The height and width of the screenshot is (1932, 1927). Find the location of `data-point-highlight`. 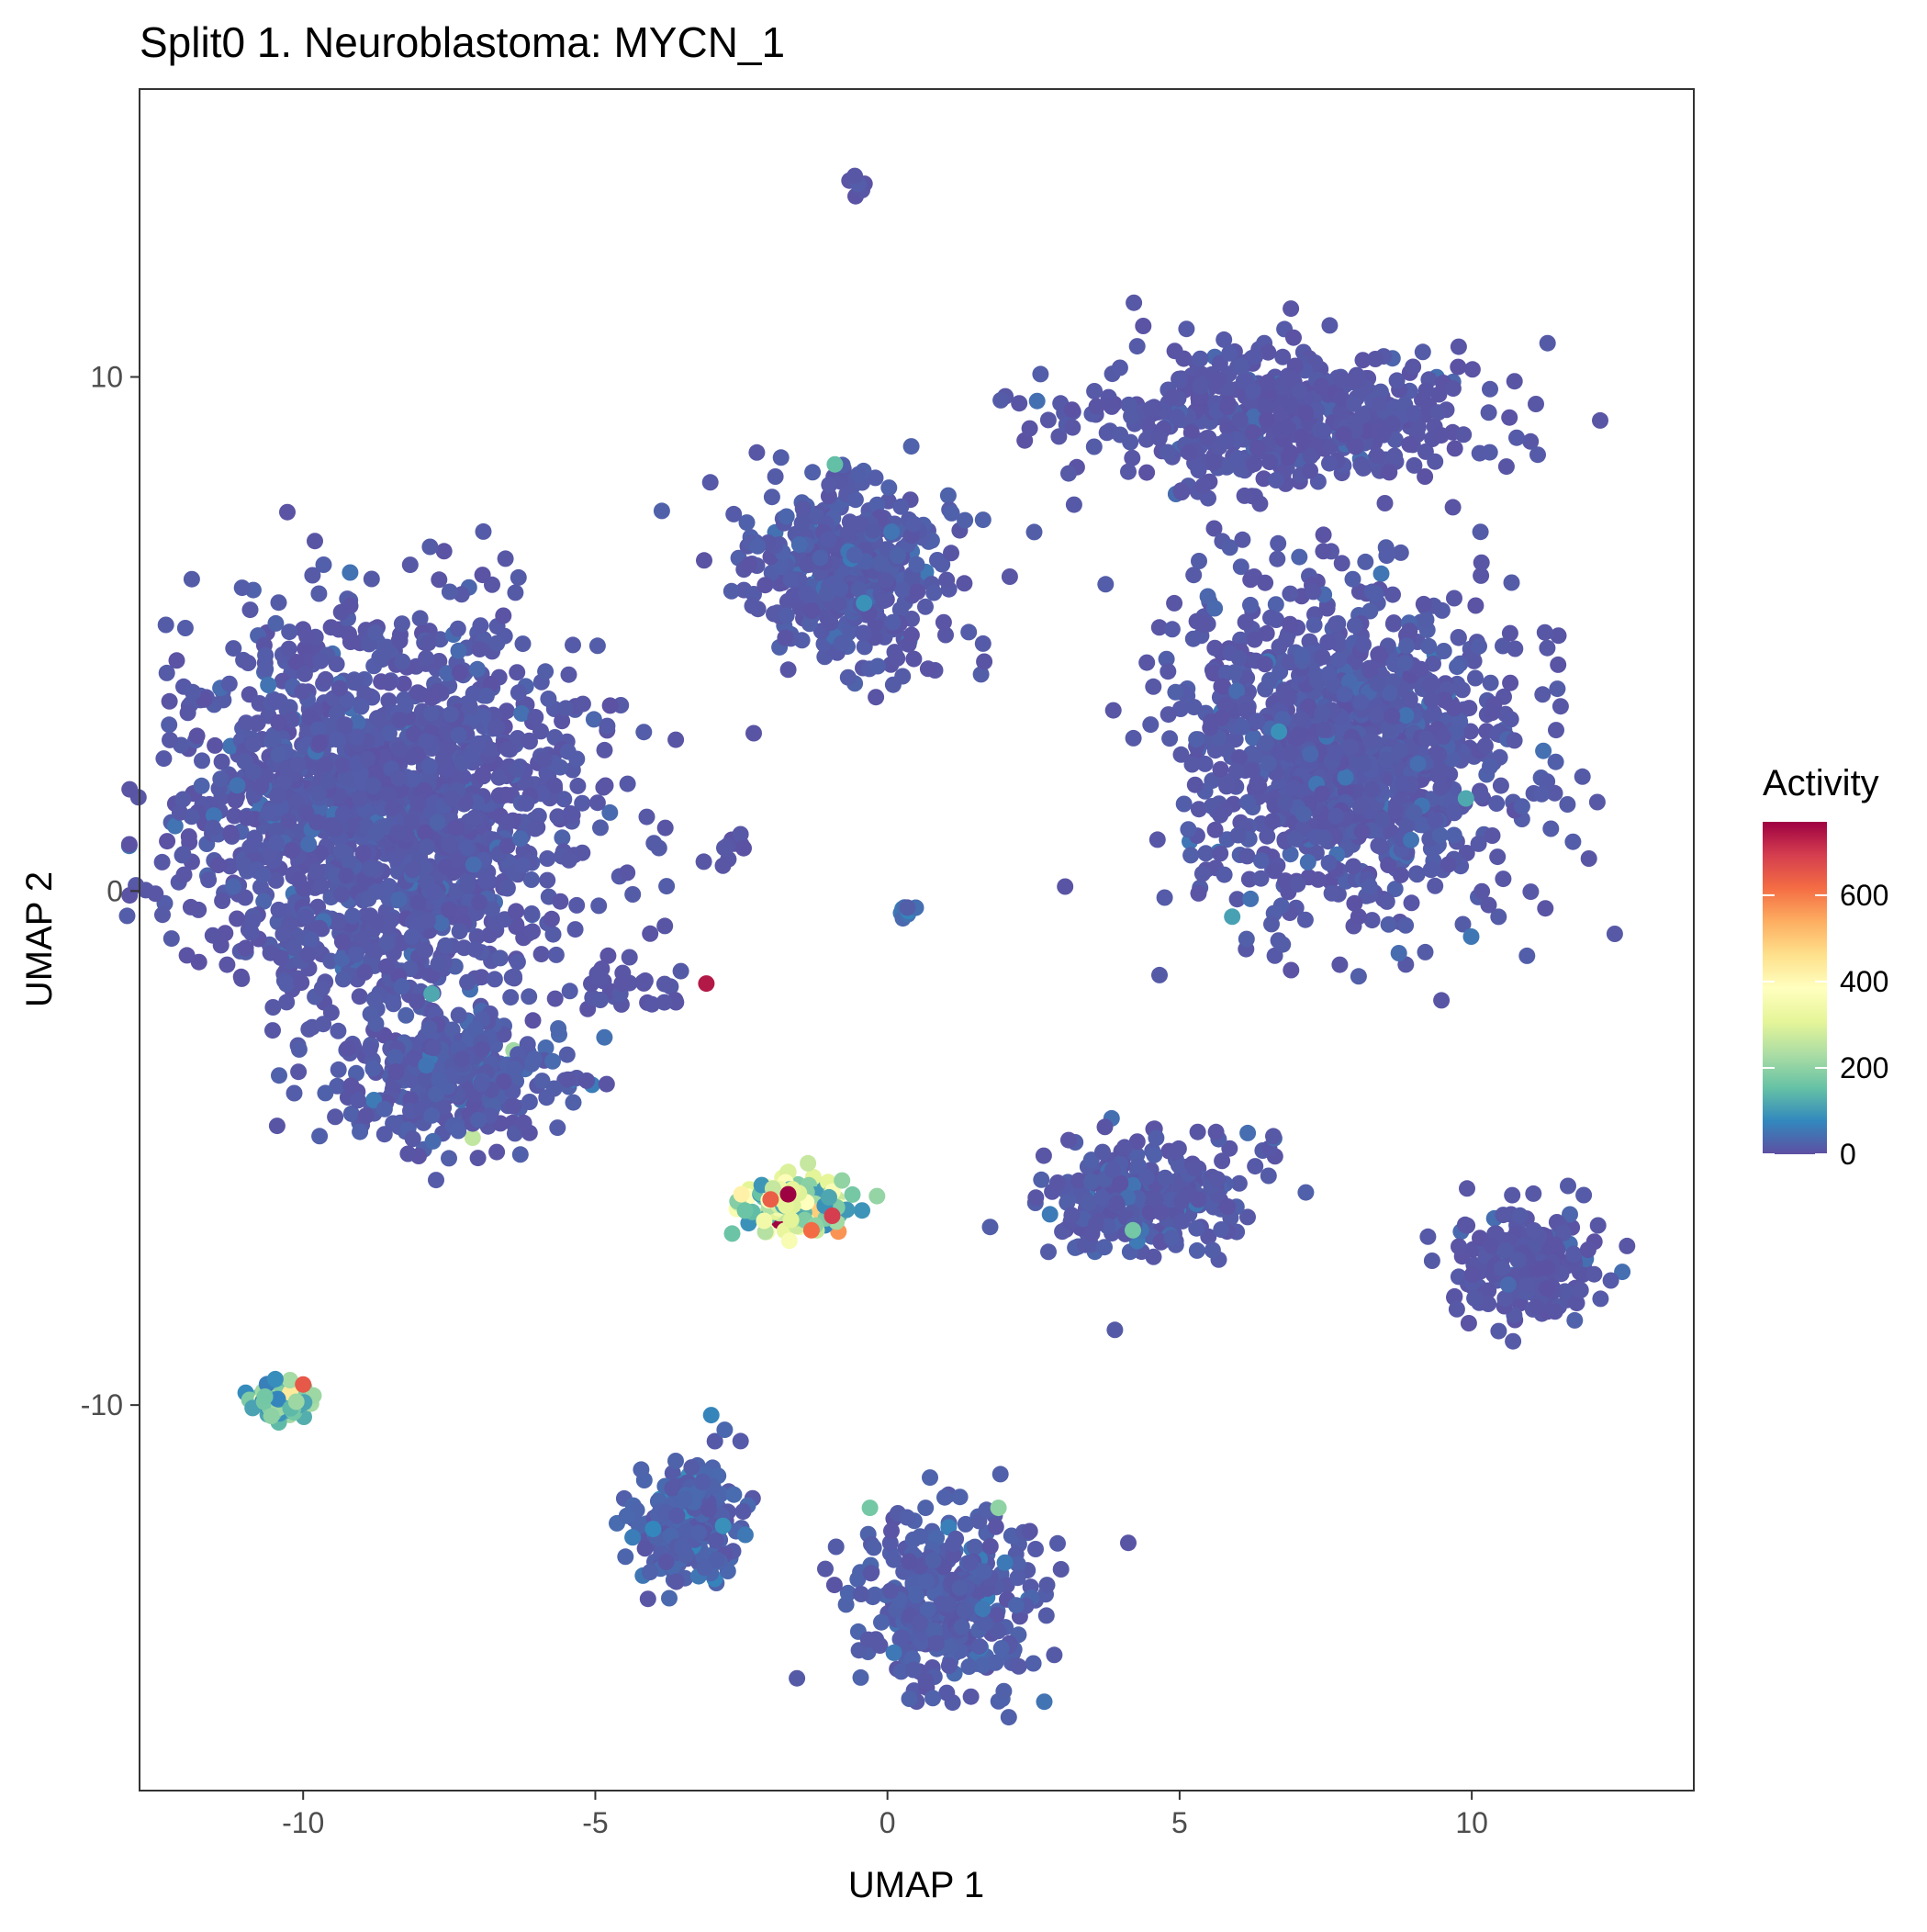

data-point-highlight is located at coordinates (473, 1137).